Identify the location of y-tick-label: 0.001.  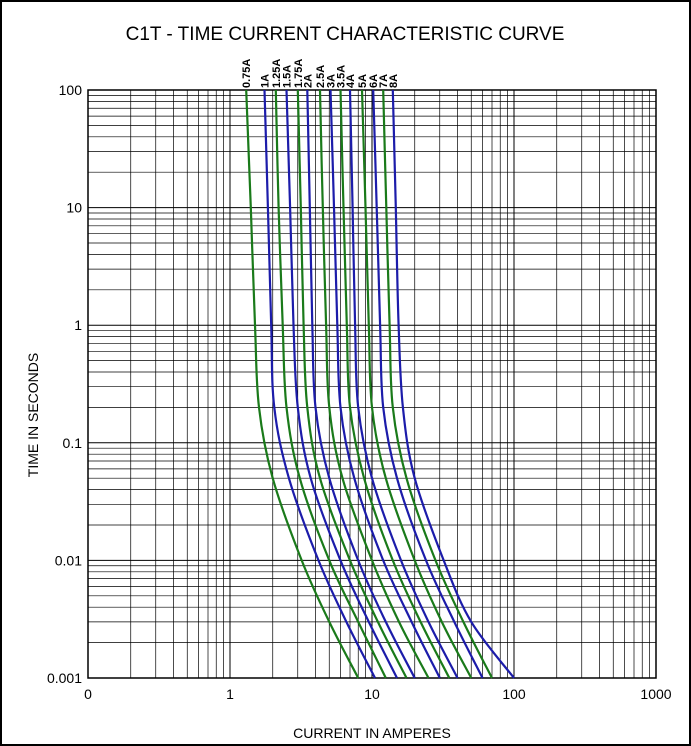
(64, 678).